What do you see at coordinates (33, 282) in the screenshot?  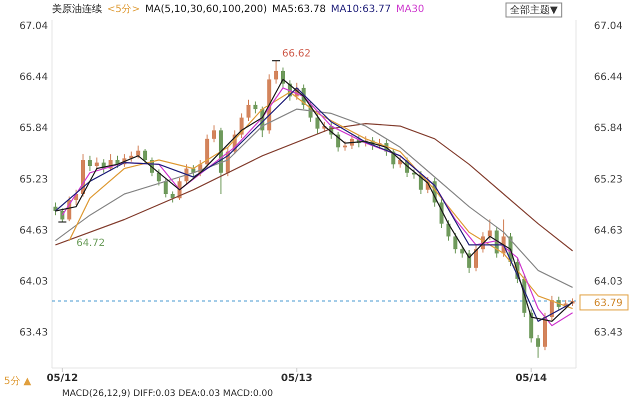 I see `y-tick-label: 64.03` at bounding box center [33, 282].